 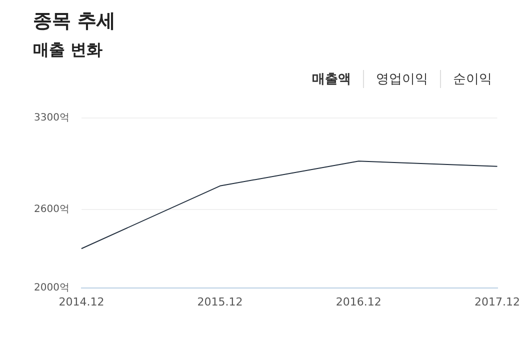 I want to click on y-tick-label: 3300억, so click(x=52, y=118).